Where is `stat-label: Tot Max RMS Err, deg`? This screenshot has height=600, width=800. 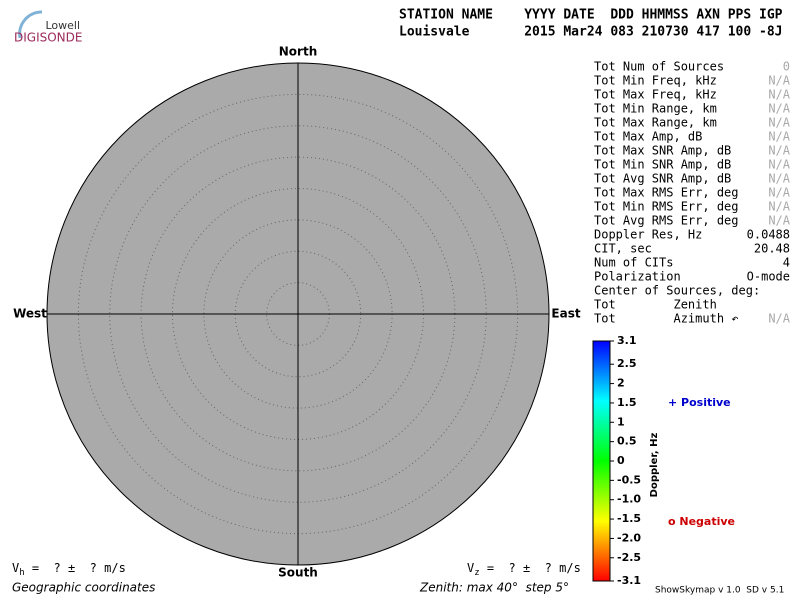
stat-label: Tot Max RMS Err, deg is located at coordinates (666, 193).